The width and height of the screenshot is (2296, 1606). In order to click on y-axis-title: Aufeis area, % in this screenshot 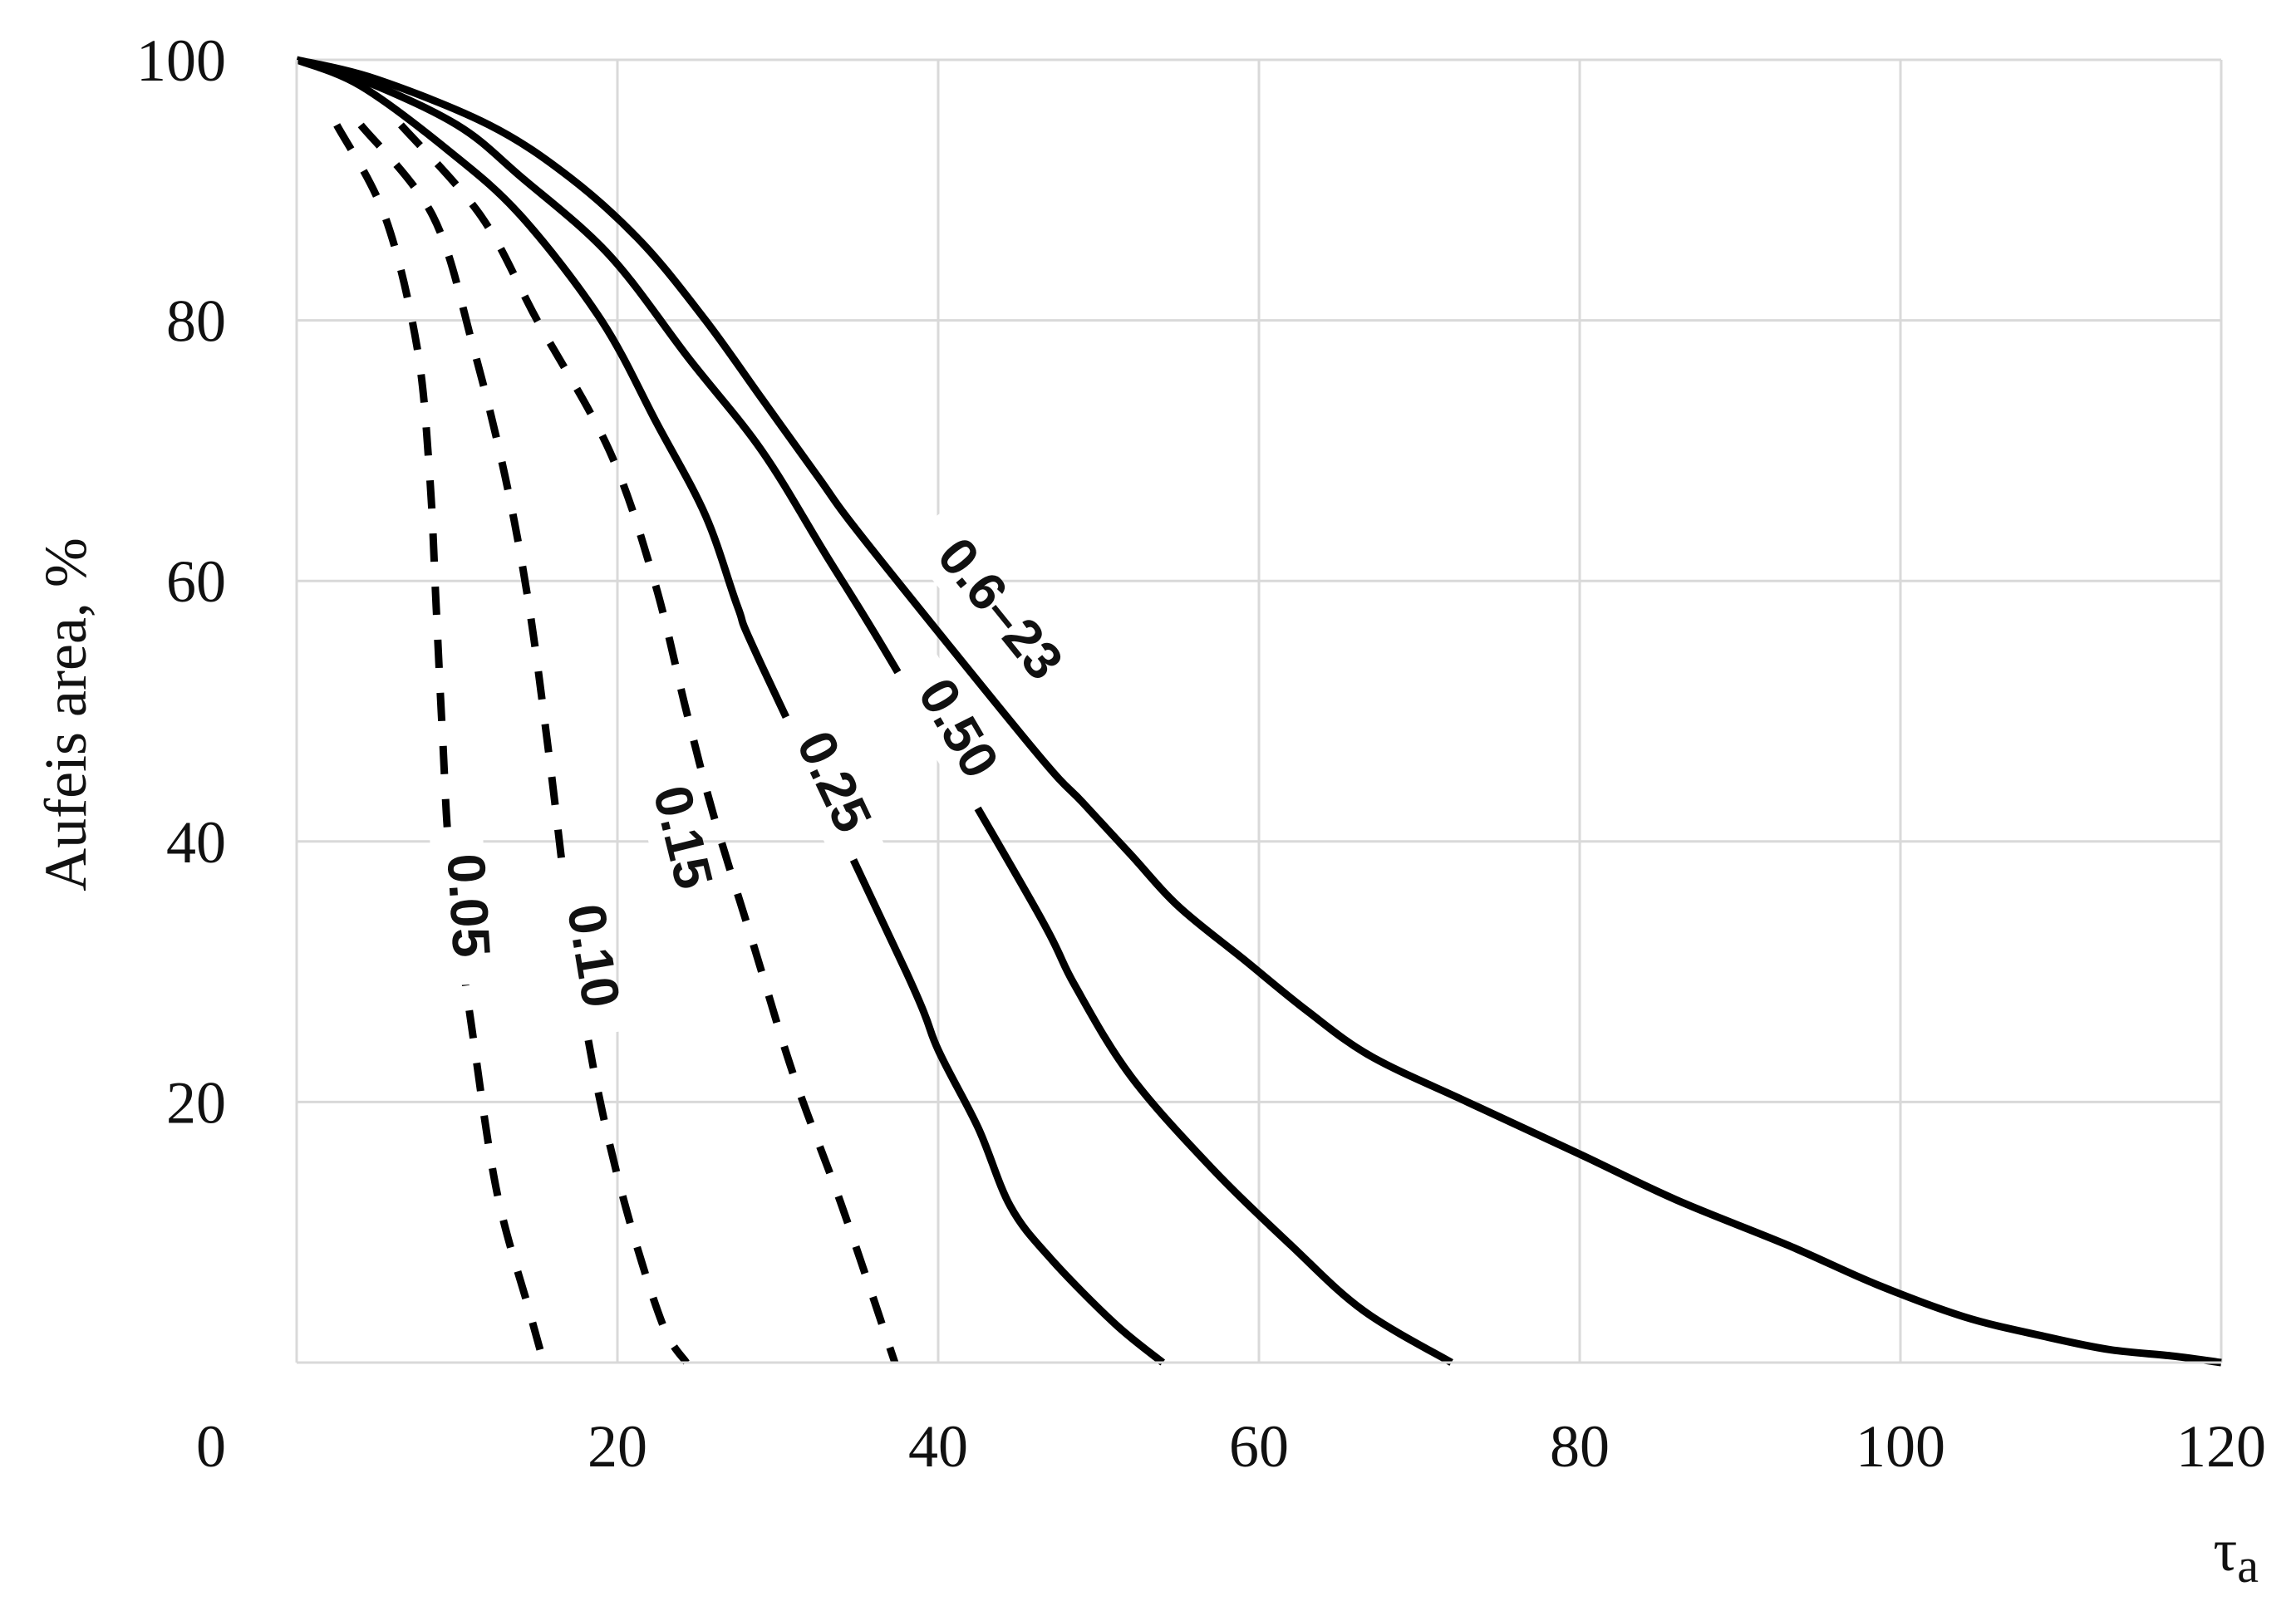, I will do `click(65, 714)`.